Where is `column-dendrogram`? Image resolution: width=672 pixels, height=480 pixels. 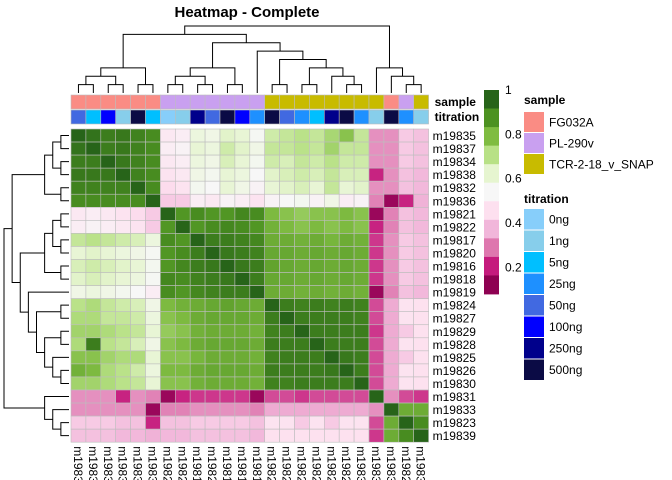
column-dendrogram is located at coordinates (249, 59).